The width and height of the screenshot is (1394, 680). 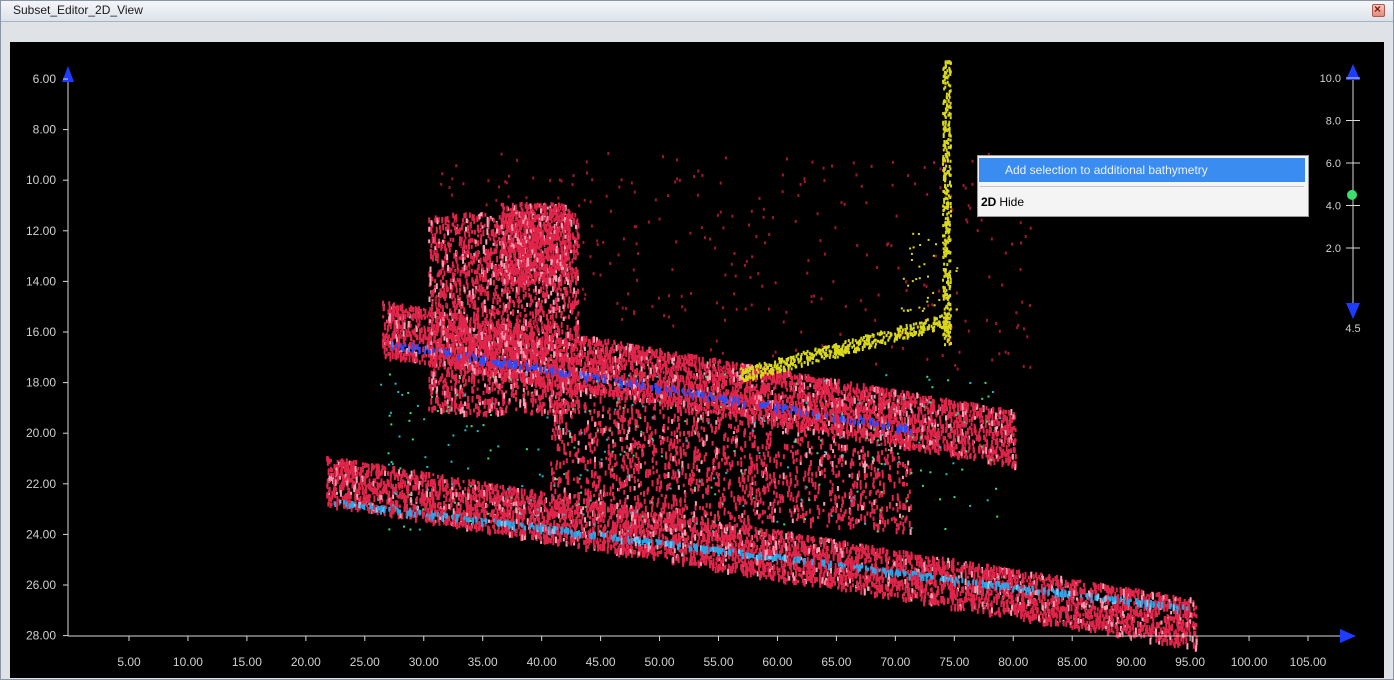 What do you see at coordinates (129, 662) in the screenshot?
I see `x-tick-label: 5.00` at bounding box center [129, 662].